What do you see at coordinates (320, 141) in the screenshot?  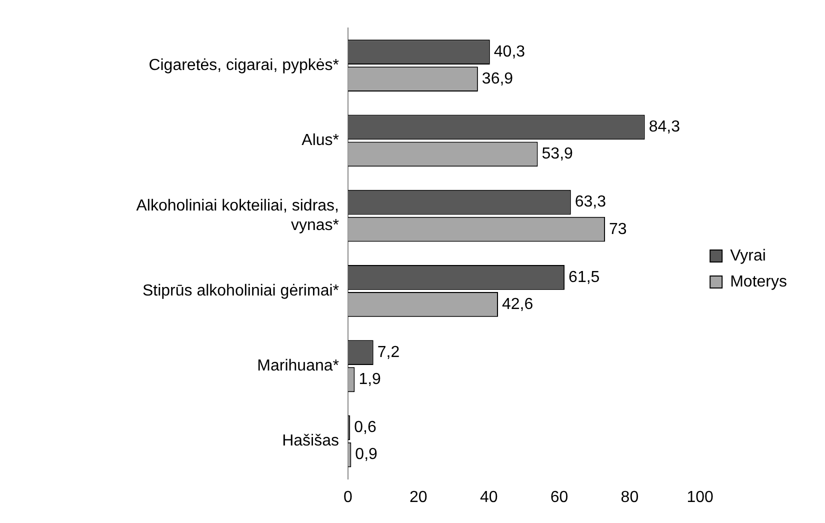 I see `y-tick-label: Alus*` at bounding box center [320, 141].